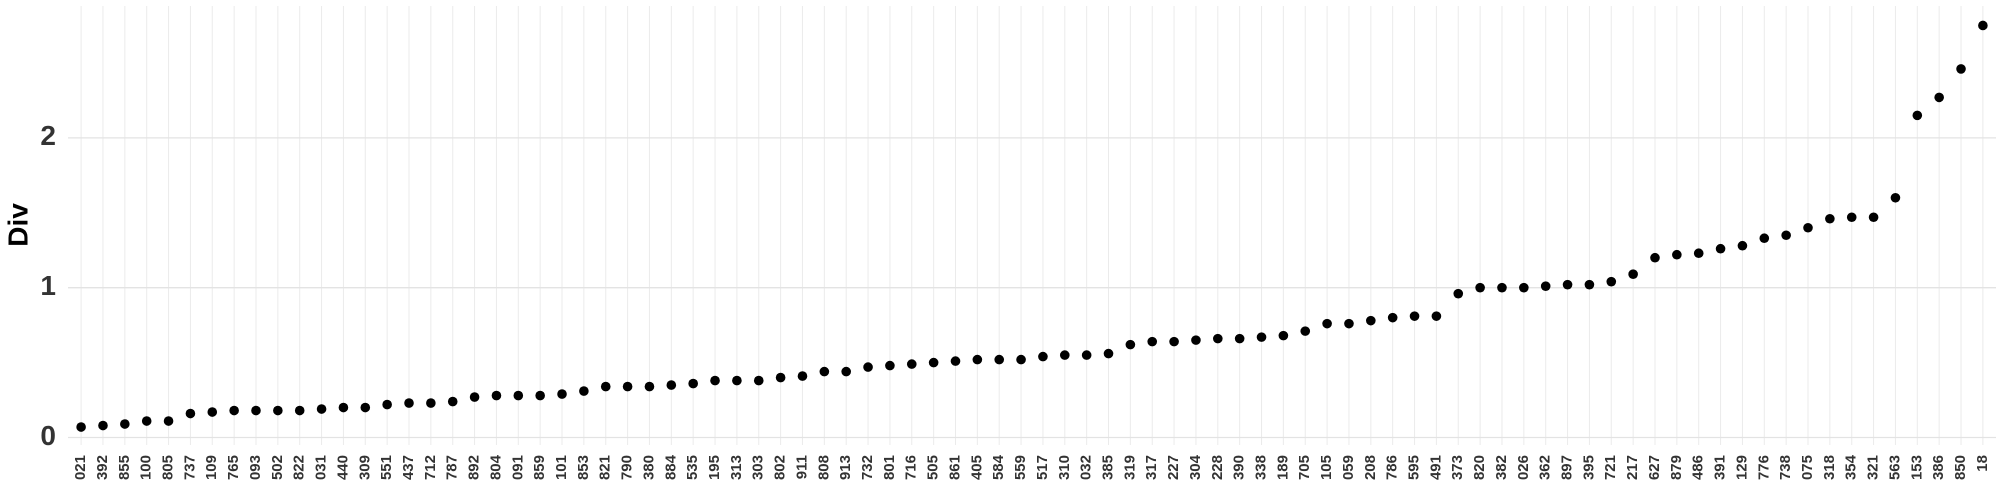  What do you see at coordinates (1064, 467) in the screenshot?
I see `x-tick-label: 310` at bounding box center [1064, 467].